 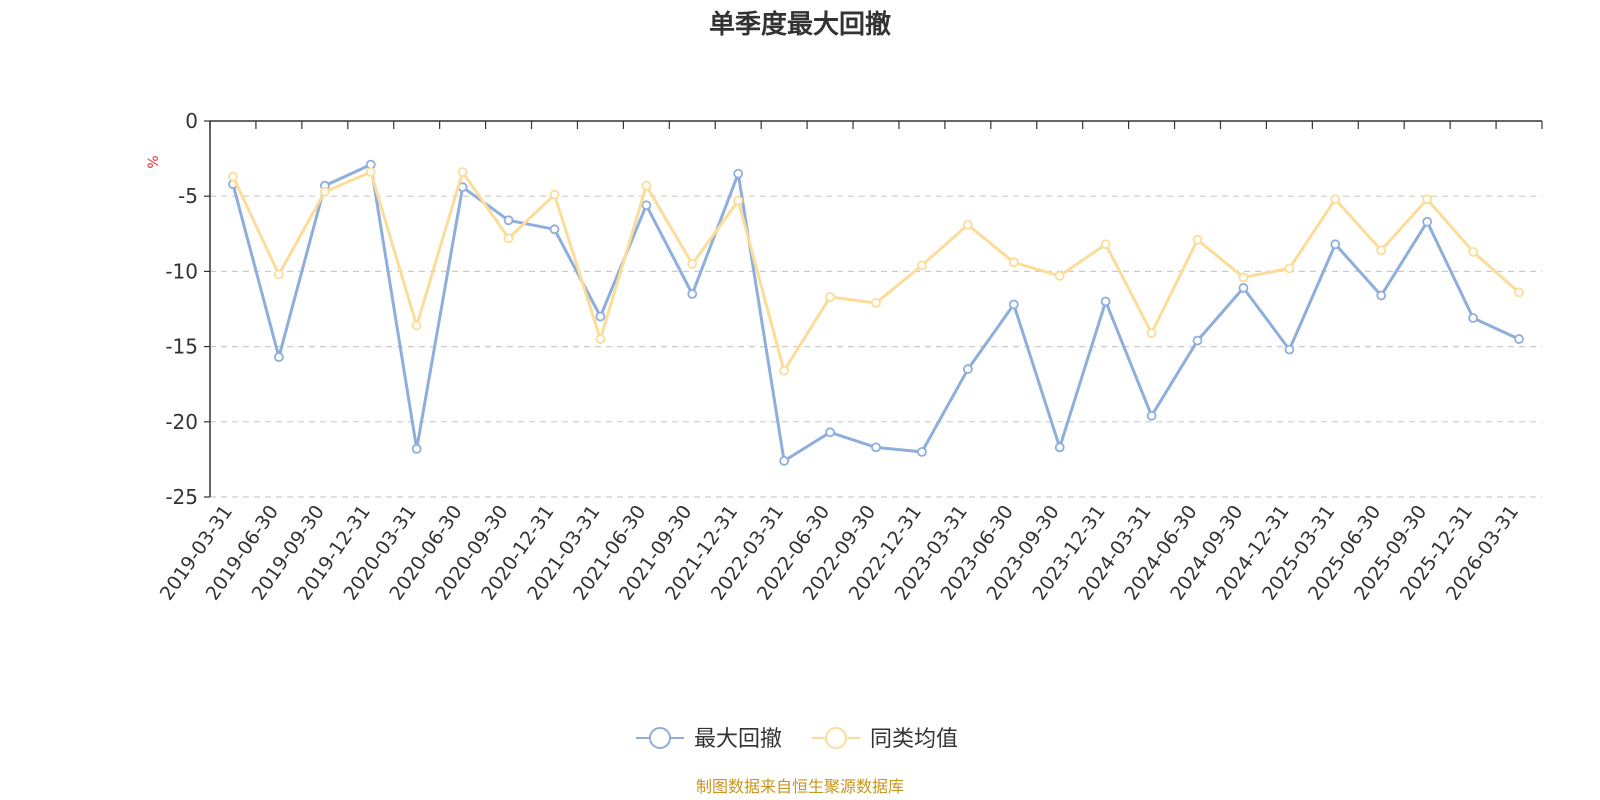 I want to click on y-tick-label: -15, so click(x=181, y=347).